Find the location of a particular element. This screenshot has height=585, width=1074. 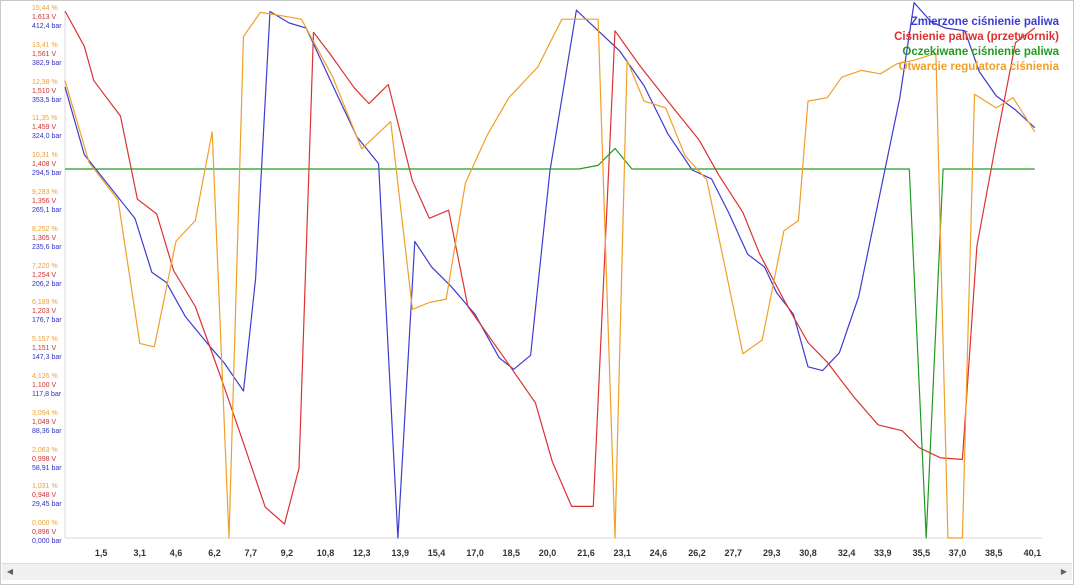

y-tick-label-bar: 353,5 bar is located at coordinates (47, 100).